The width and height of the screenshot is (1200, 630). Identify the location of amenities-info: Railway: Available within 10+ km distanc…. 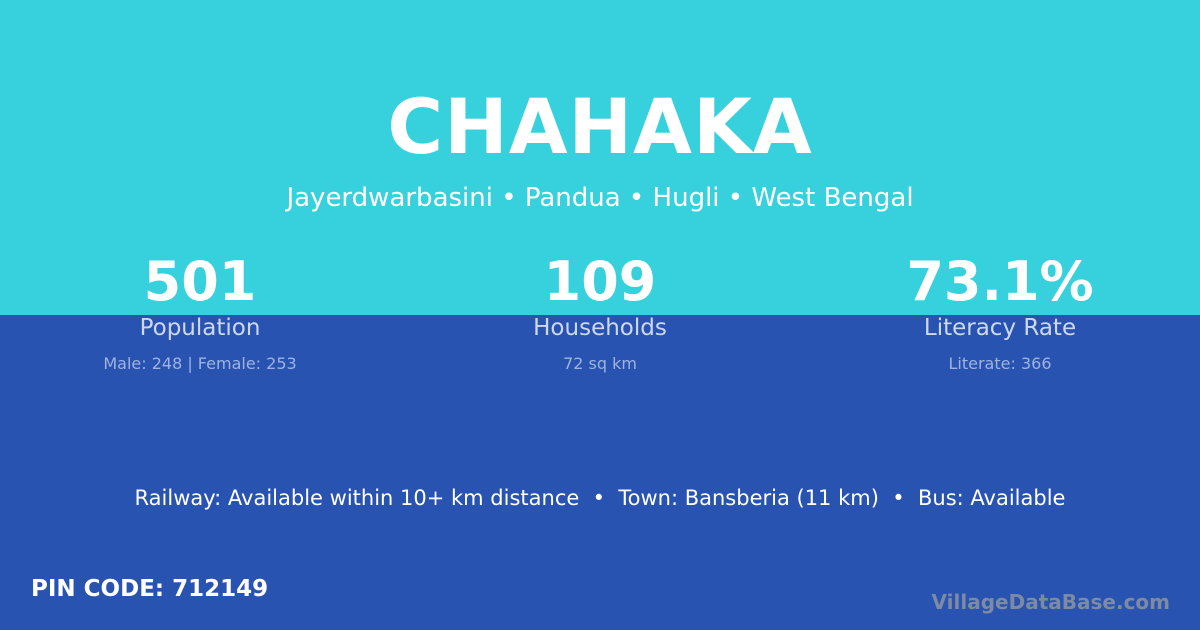
(600, 498).